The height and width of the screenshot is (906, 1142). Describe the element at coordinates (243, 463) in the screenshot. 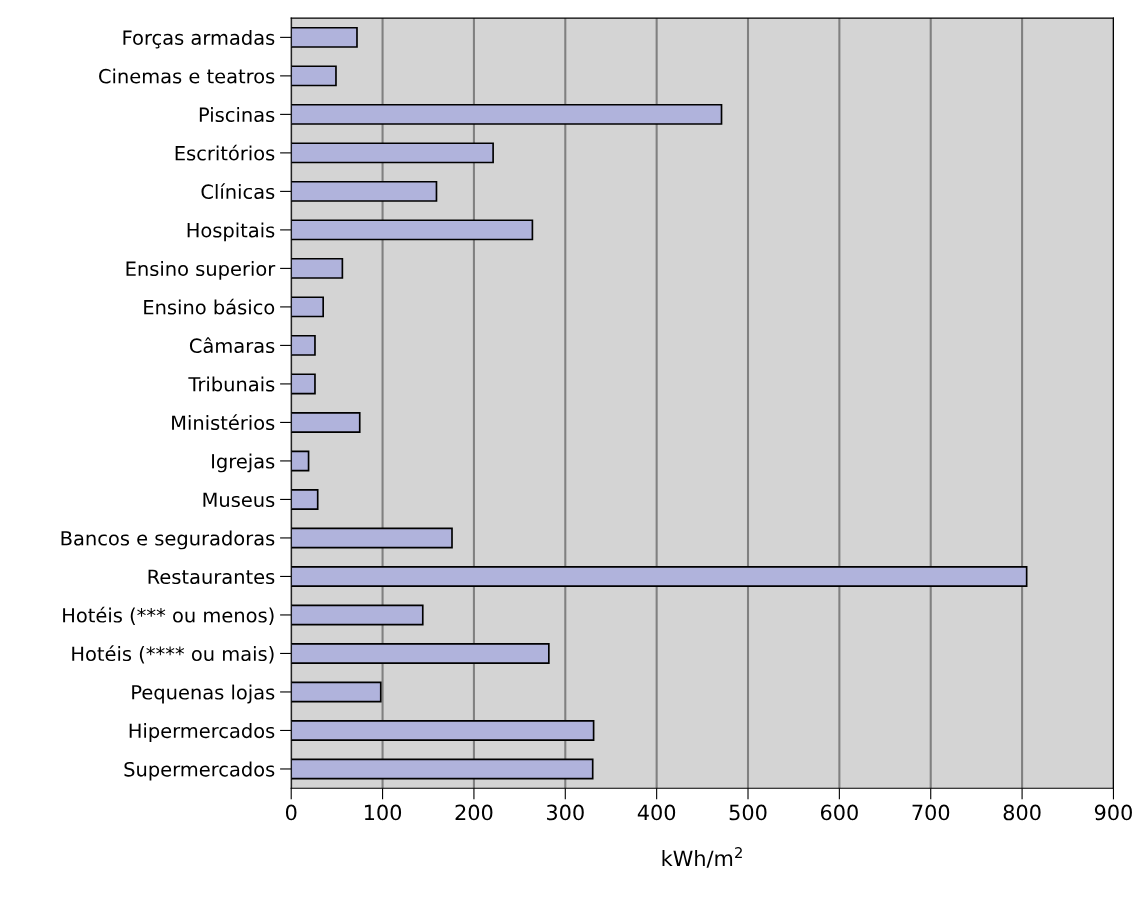

I see `y-tick-label: Igrejas` at that location.